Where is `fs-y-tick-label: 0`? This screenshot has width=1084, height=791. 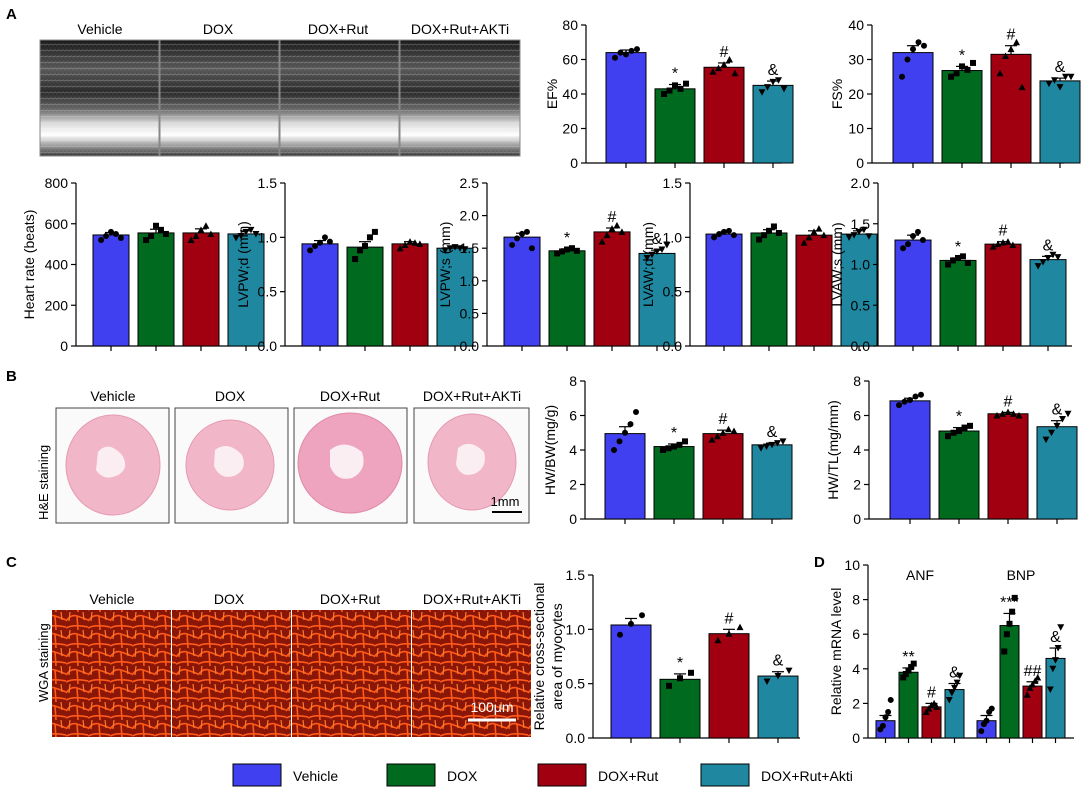
fs-y-tick-label: 0 is located at coordinates (860, 163).